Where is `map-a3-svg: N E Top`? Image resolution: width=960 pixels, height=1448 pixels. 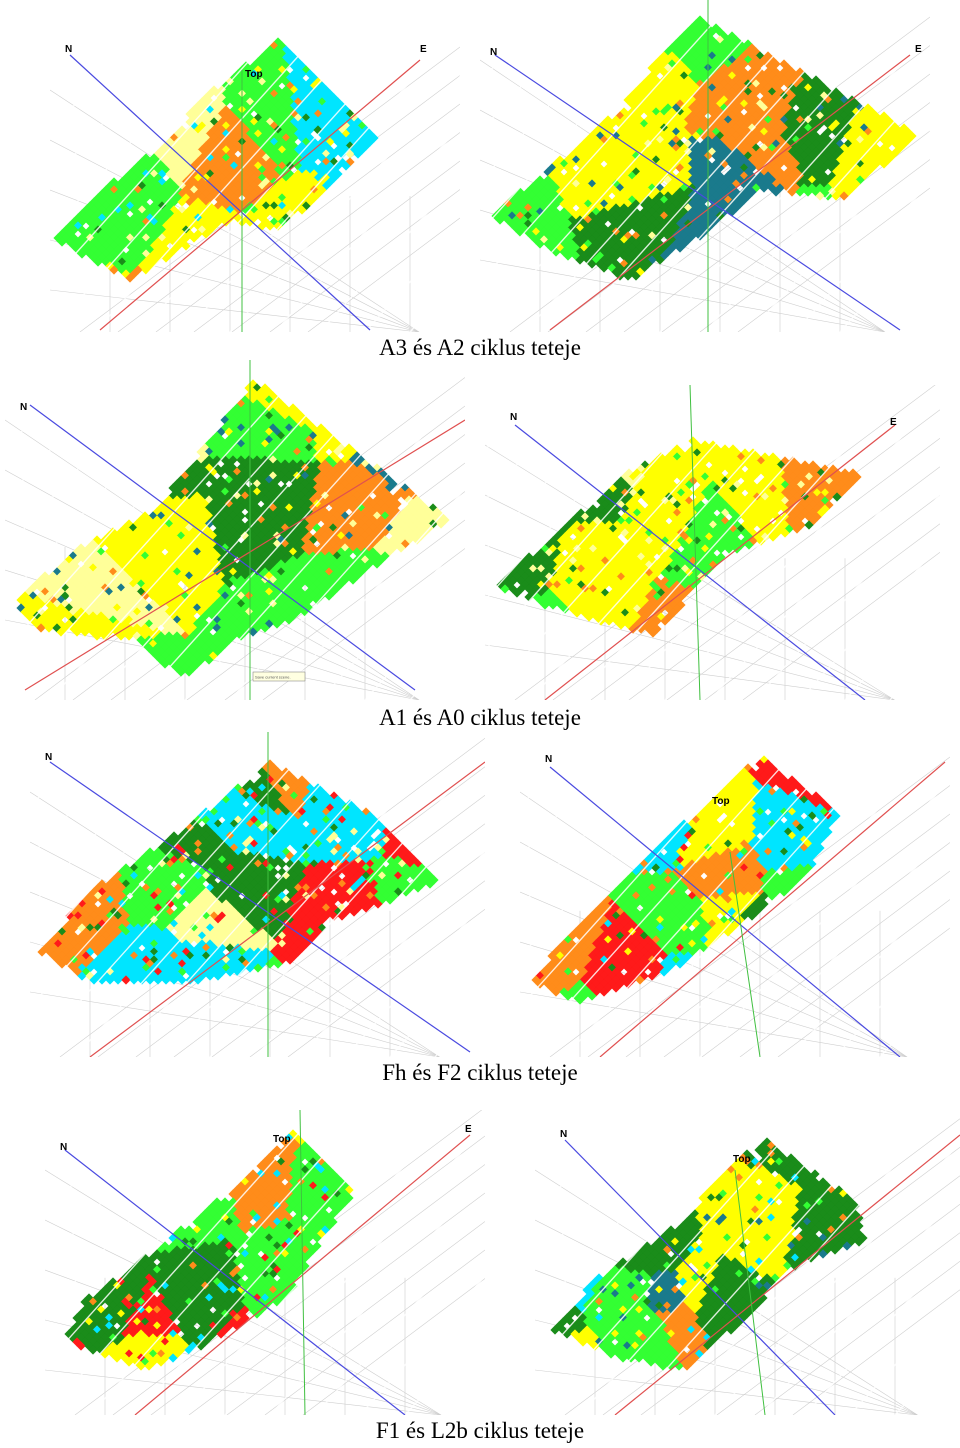
map-a3-svg: N E Top is located at coordinates (255, 181).